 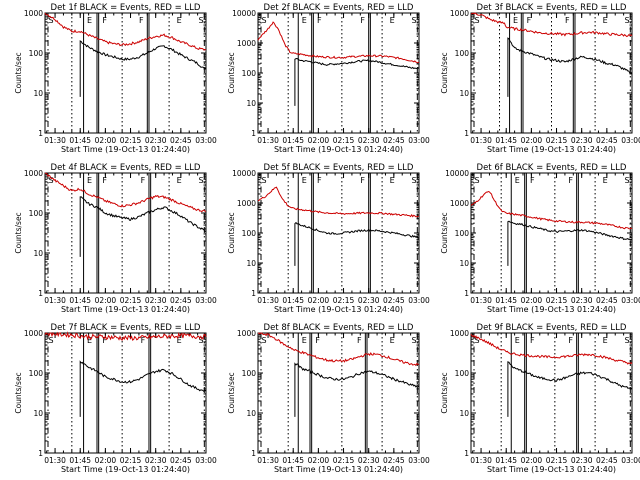 I want to click on panel-title: Det 6f BLACK = Events, RED = LLD, so click(x=552, y=168).